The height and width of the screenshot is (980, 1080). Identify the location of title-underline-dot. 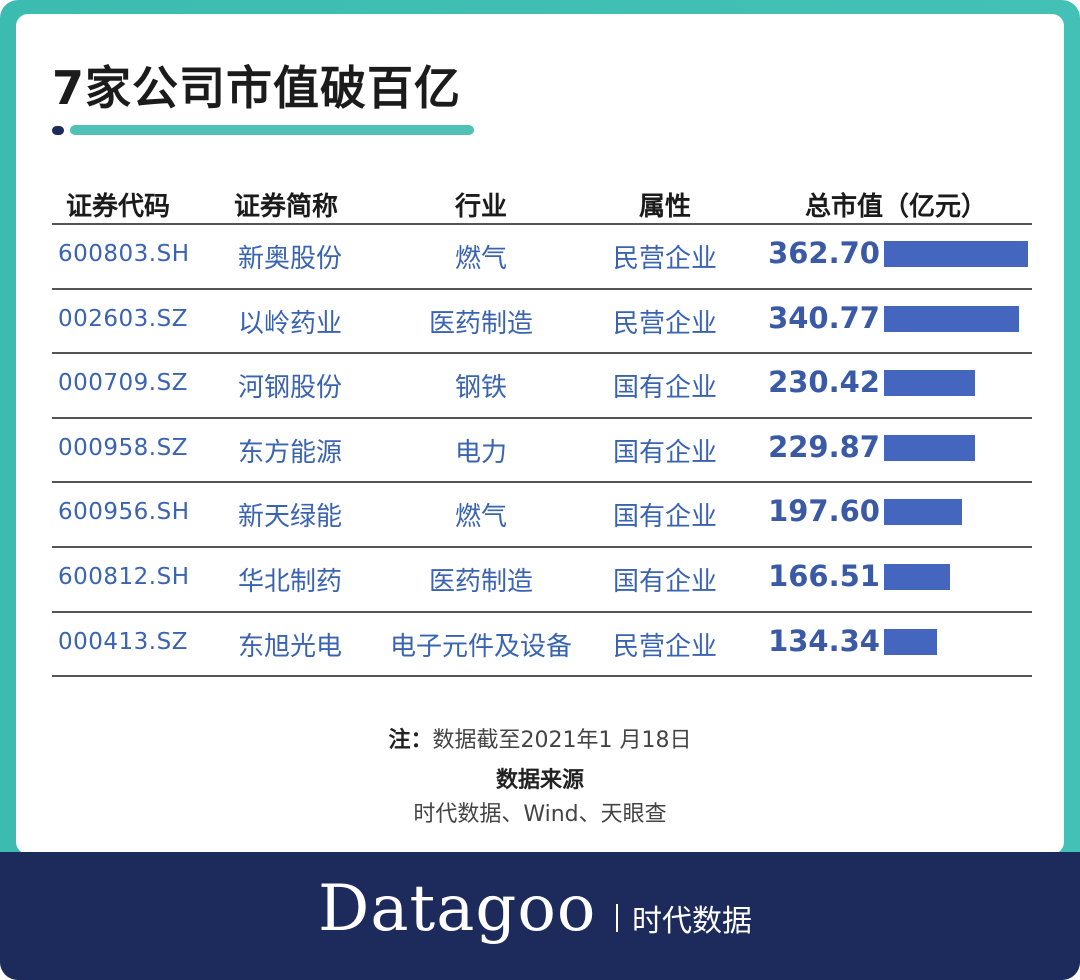
(58, 130).